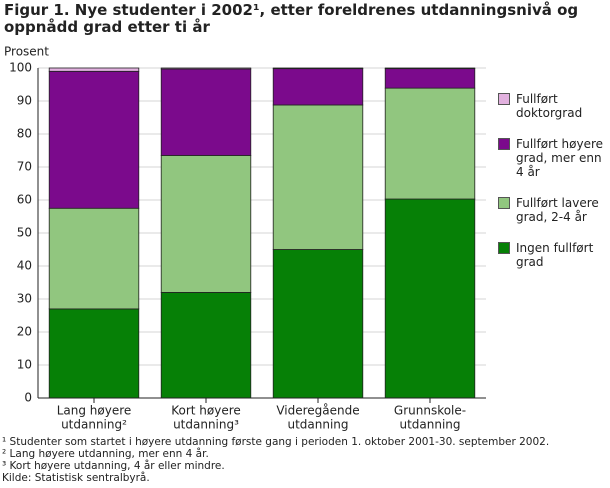 This screenshot has width=610, height=488. What do you see at coordinates (20, 68) in the screenshot?
I see `y-tick-label: 100` at bounding box center [20, 68].